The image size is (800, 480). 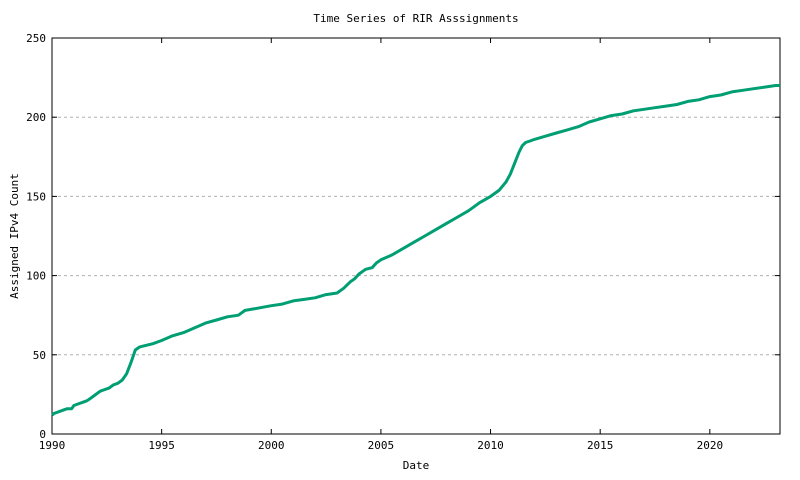 What do you see at coordinates (52, 445) in the screenshot?
I see `x-tick-label: 1990` at bounding box center [52, 445].